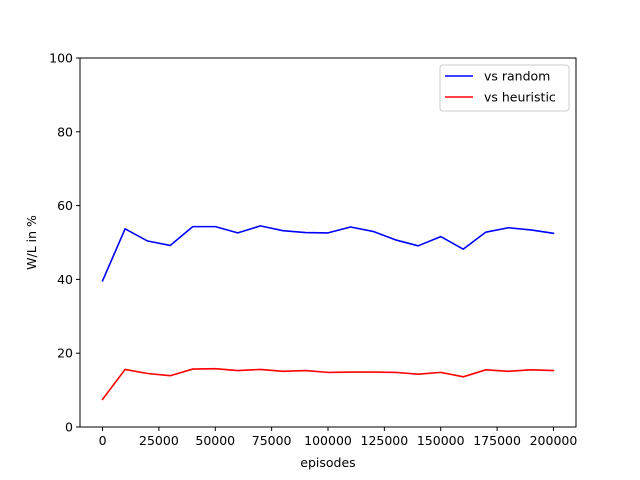 This screenshot has width=640, height=480. Describe the element at coordinates (328, 440) in the screenshot. I see `x-tick-label: 100000` at that location.